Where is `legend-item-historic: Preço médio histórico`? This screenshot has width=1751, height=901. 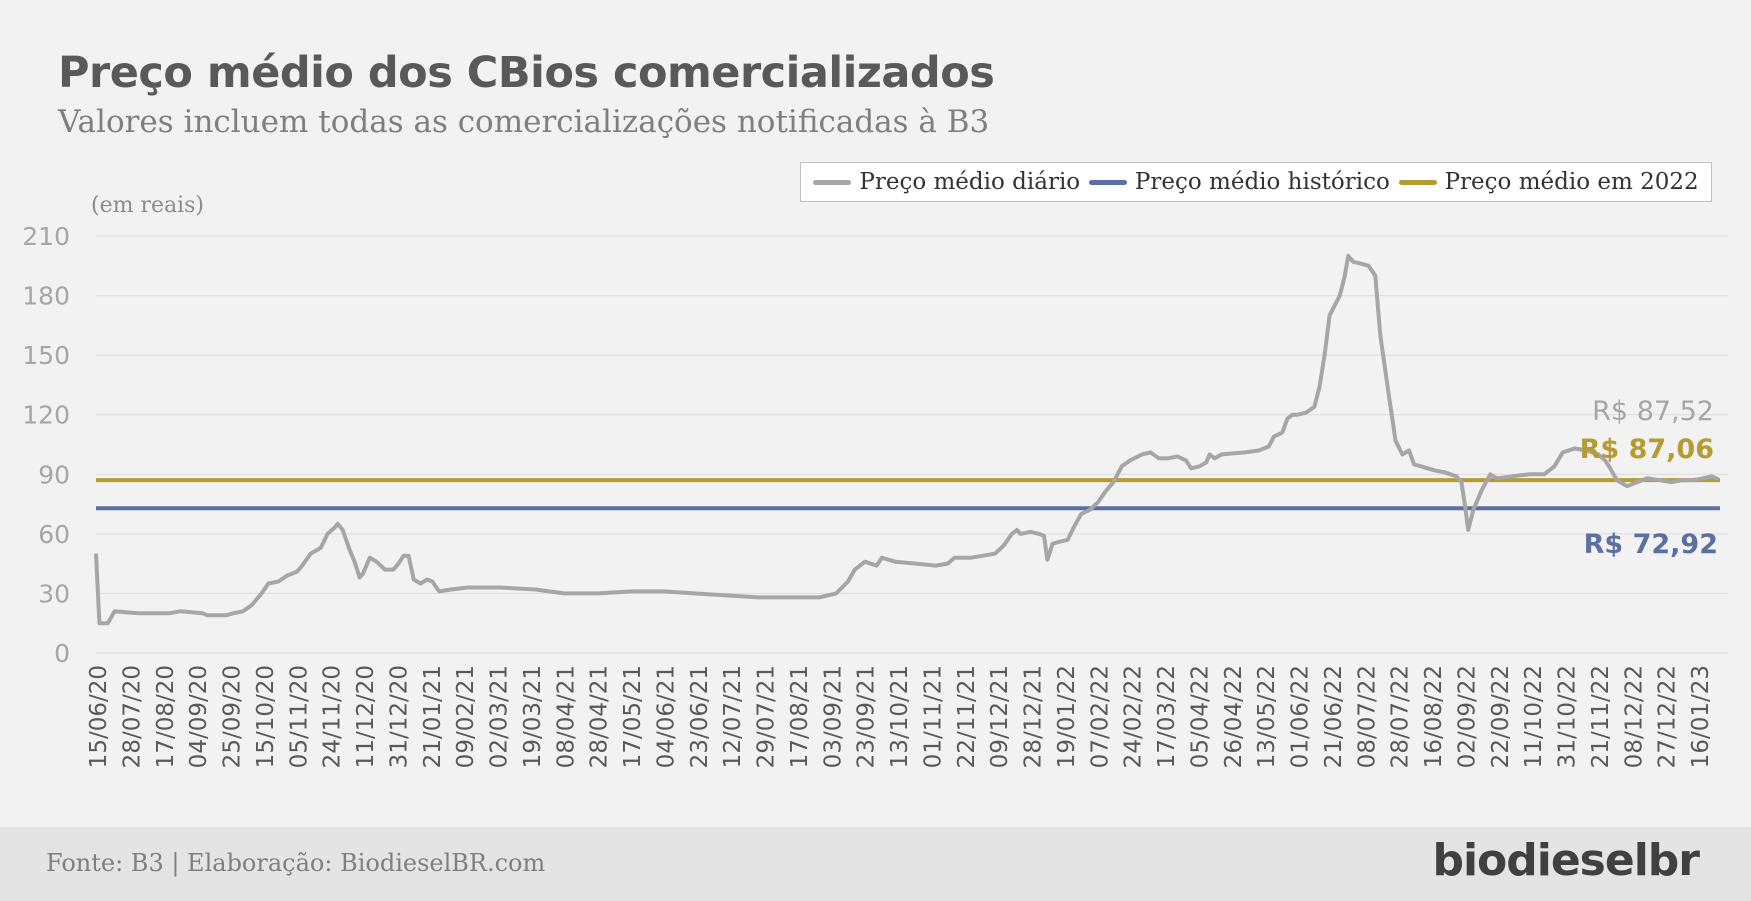 legend-item-historic: Preço médio histórico is located at coordinates (1239, 182).